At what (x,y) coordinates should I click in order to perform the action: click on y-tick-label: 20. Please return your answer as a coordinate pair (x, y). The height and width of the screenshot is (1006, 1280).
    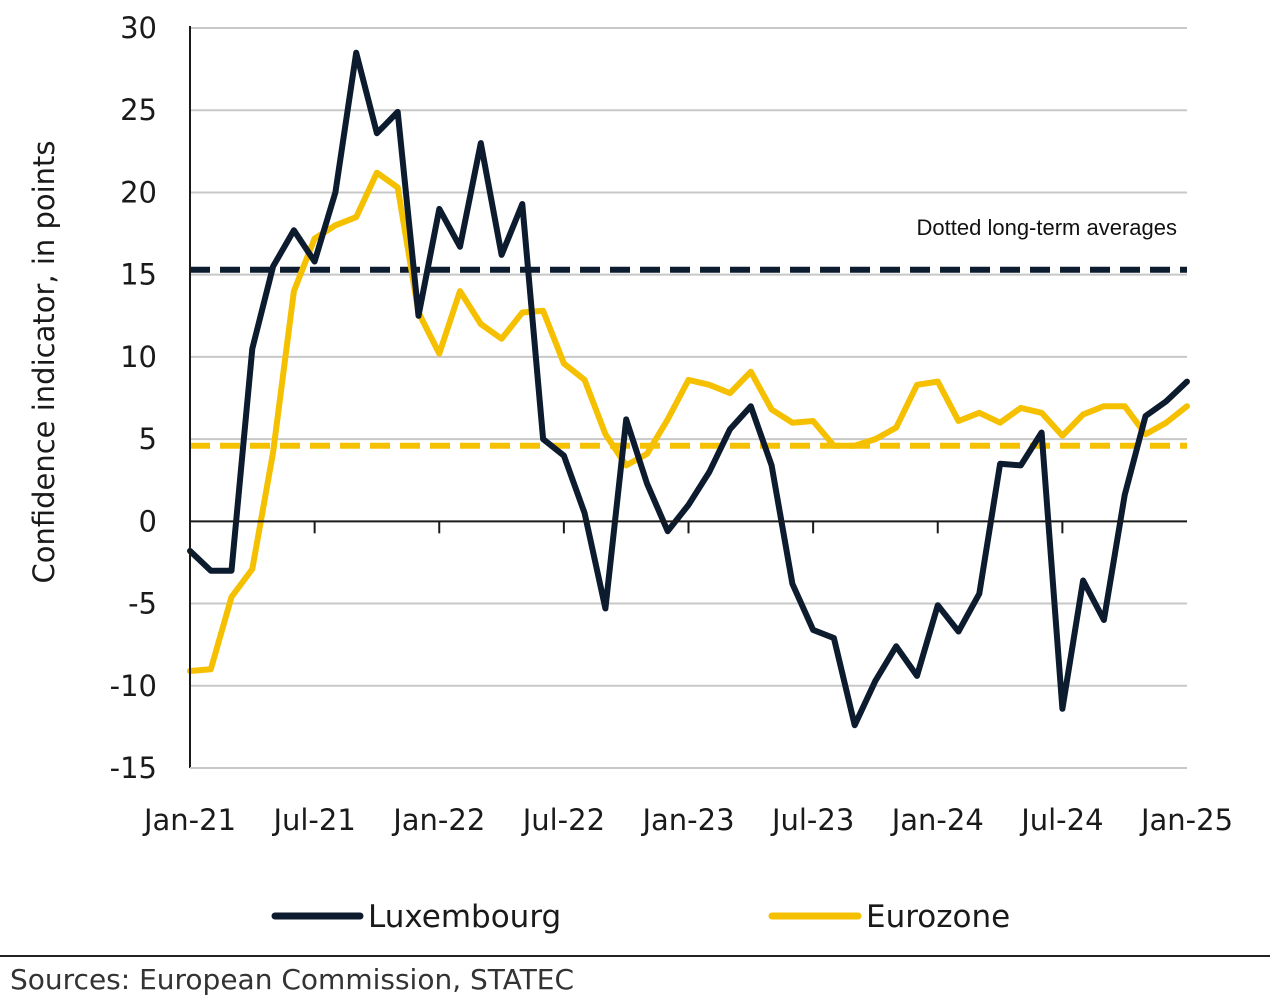
    Looking at the image, I should click on (138, 192).